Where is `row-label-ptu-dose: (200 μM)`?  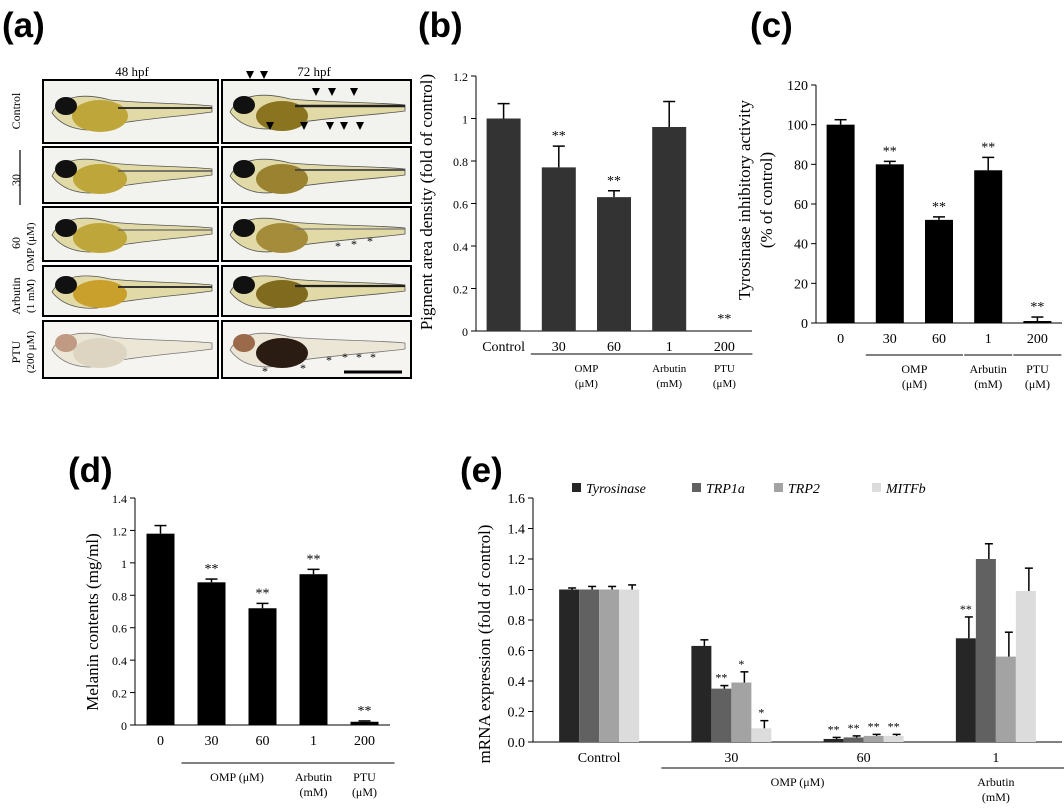 row-label-ptu-dose: (200 μM) is located at coordinates (31, 352).